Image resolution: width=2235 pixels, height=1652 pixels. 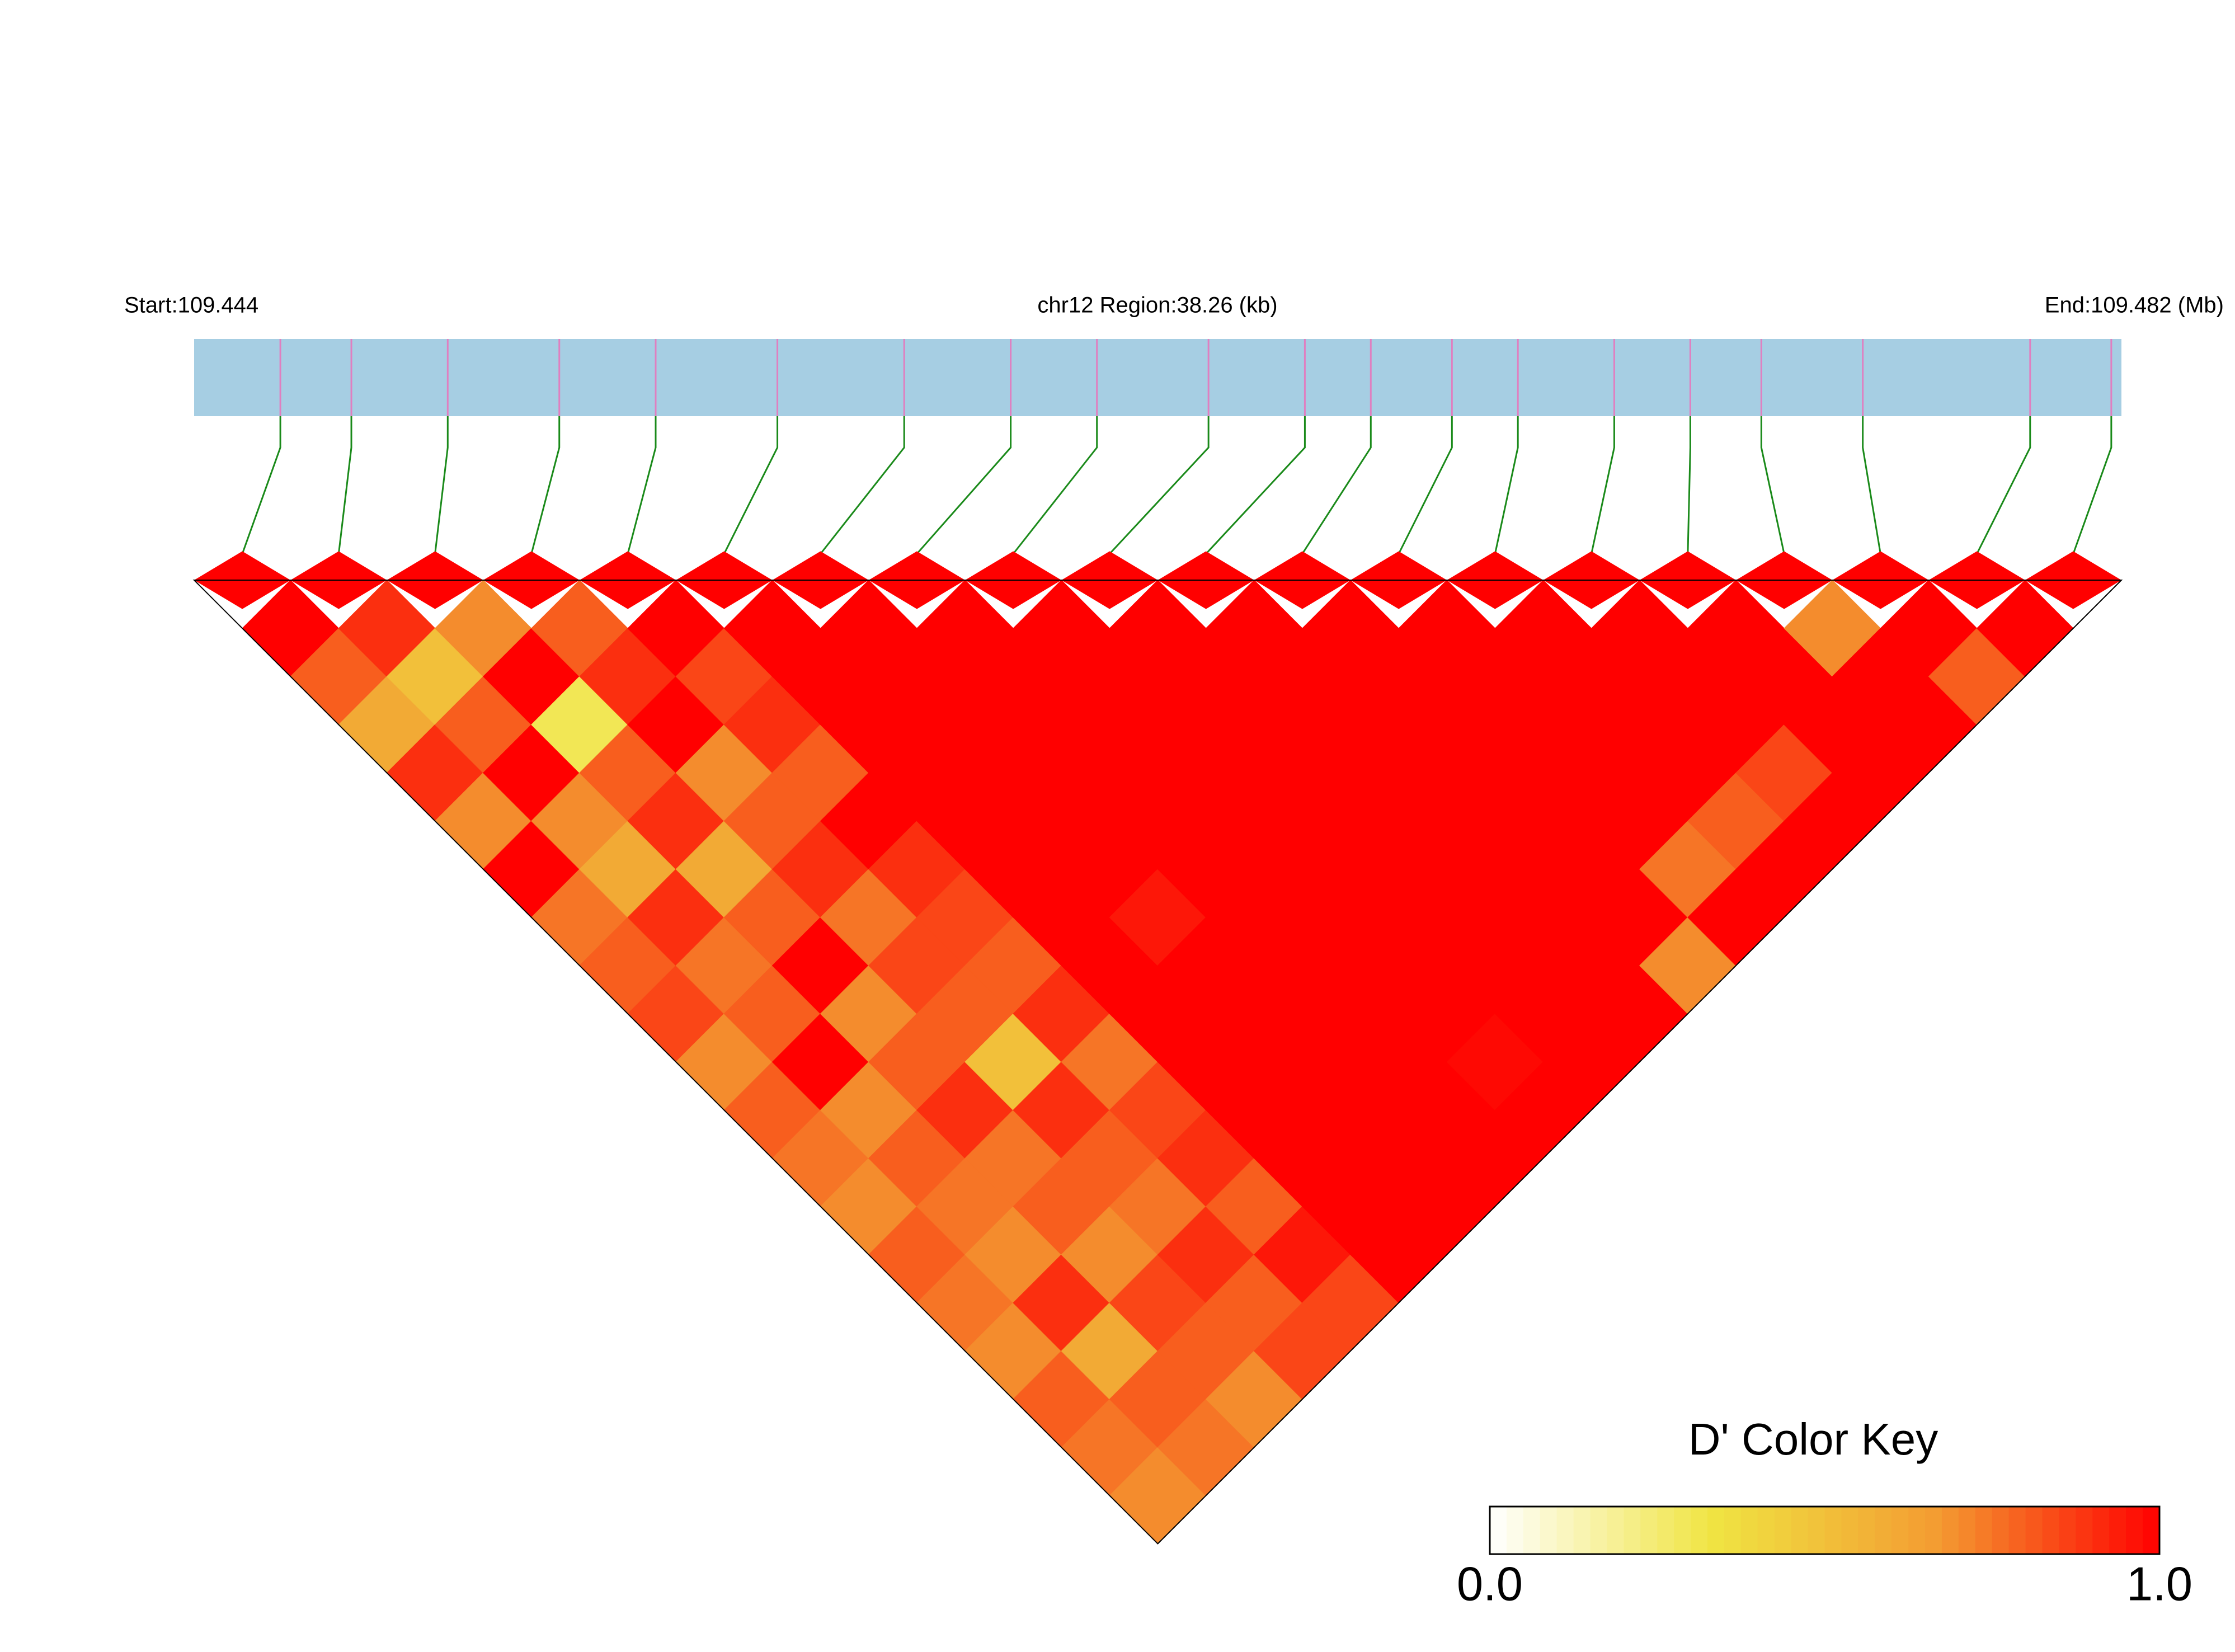 What do you see at coordinates (2134, 306) in the screenshot?
I see `end-label: End:109.482 (Mb)` at bounding box center [2134, 306].